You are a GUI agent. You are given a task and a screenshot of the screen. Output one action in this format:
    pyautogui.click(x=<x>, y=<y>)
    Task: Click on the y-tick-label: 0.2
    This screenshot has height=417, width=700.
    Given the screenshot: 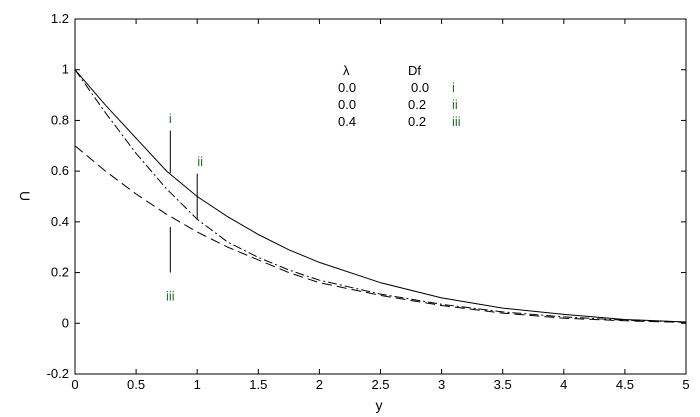 What is the action you would take?
    pyautogui.click(x=60, y=272)
    